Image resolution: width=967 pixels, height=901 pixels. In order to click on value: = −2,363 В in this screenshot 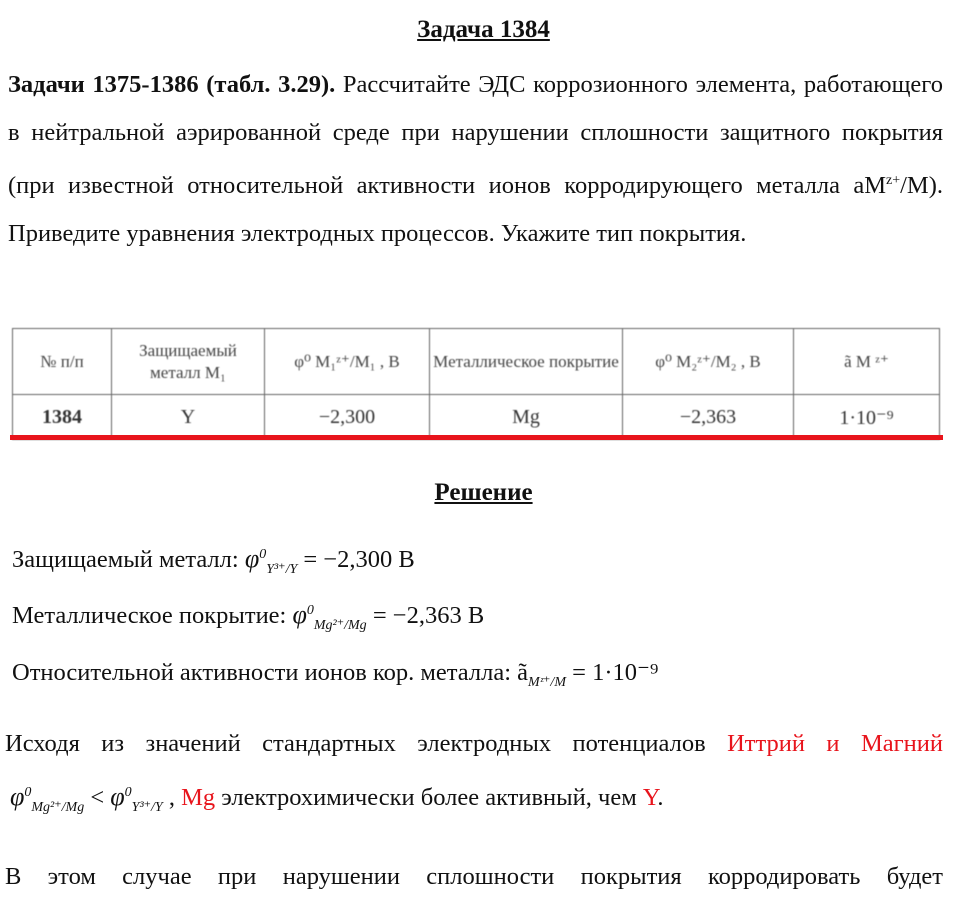, I will do `click(425, 615)`.